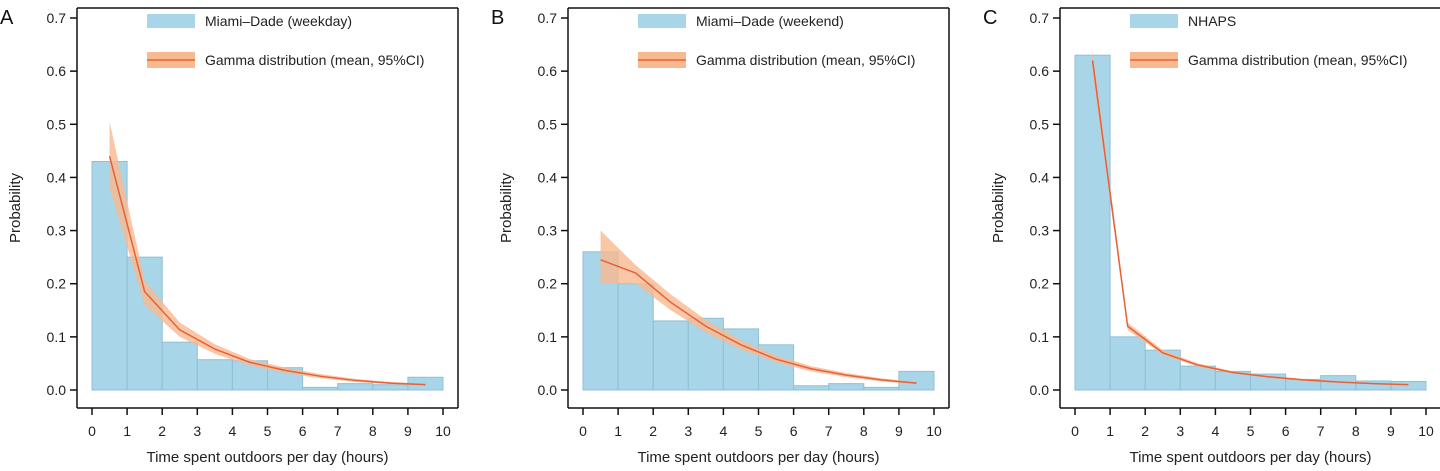 Image resolution: width=1440 pixels, height=471 pixels. Describe the element at coordinates (497, 18) in the screenshot. I see `panel-label: B` at that location.